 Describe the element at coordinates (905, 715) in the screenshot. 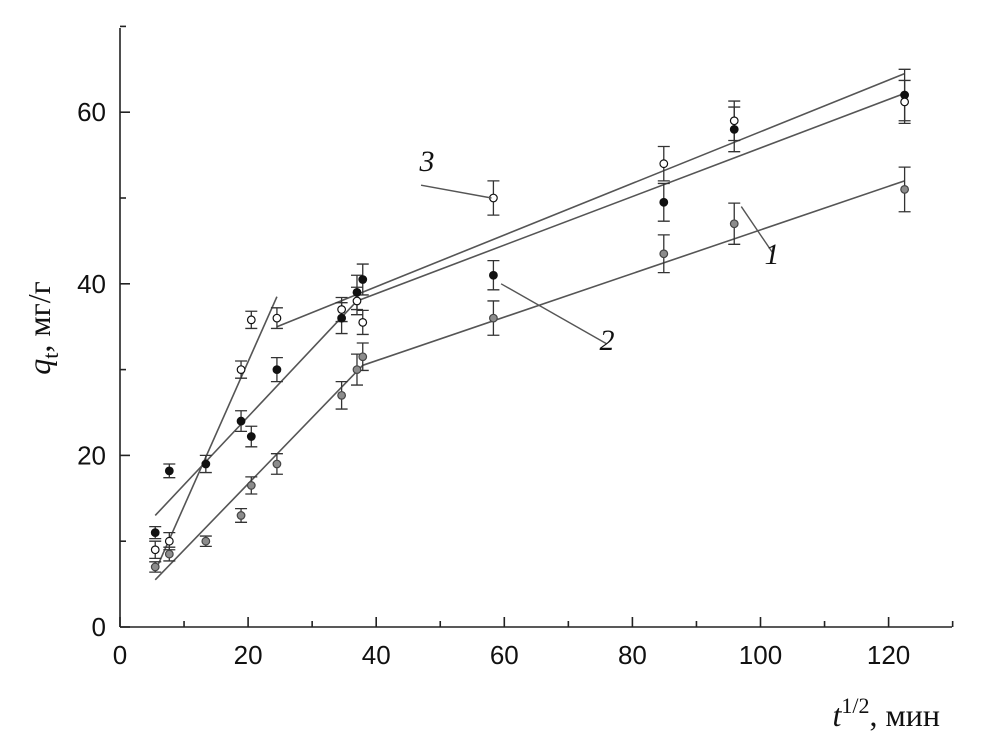

I see `x-axis-unit: , мин` at that location.